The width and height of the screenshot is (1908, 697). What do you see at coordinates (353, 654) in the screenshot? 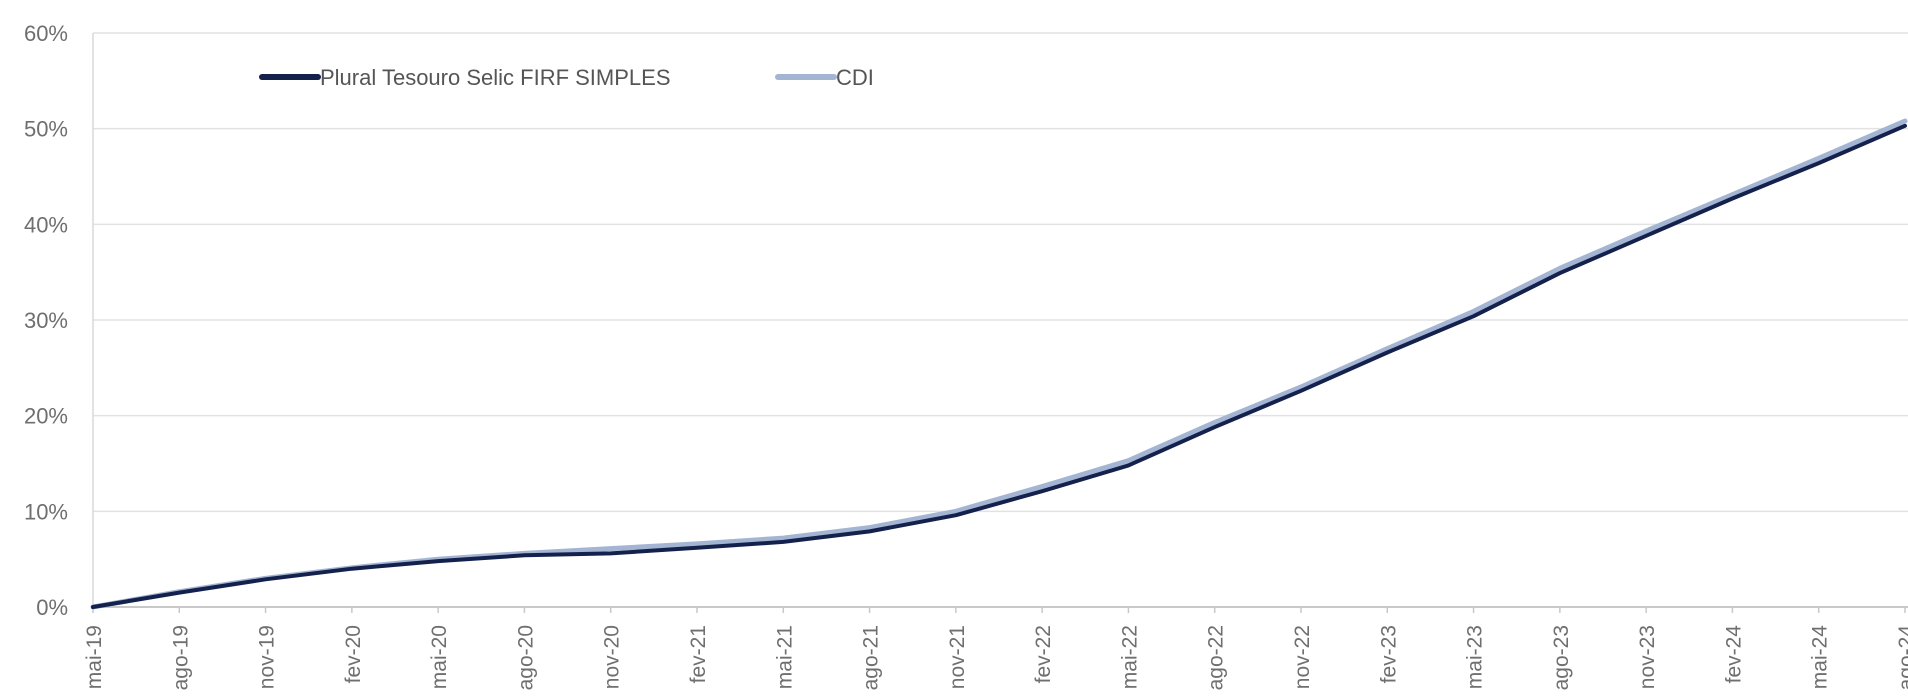
I see `x-tick-label: fev-20` at bounding box center [353, 654].